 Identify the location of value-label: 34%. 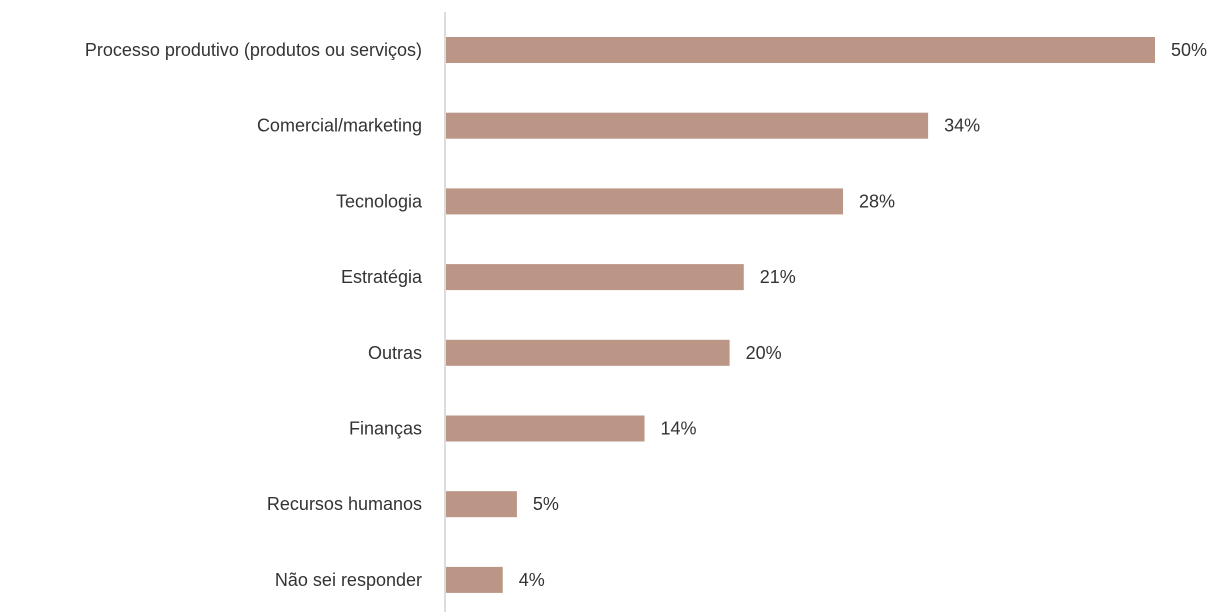
(962, 126).